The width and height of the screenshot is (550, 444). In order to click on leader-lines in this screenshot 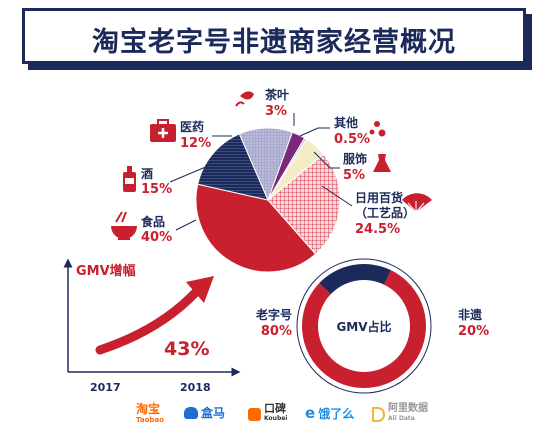, I will do `click(261, 172)`.